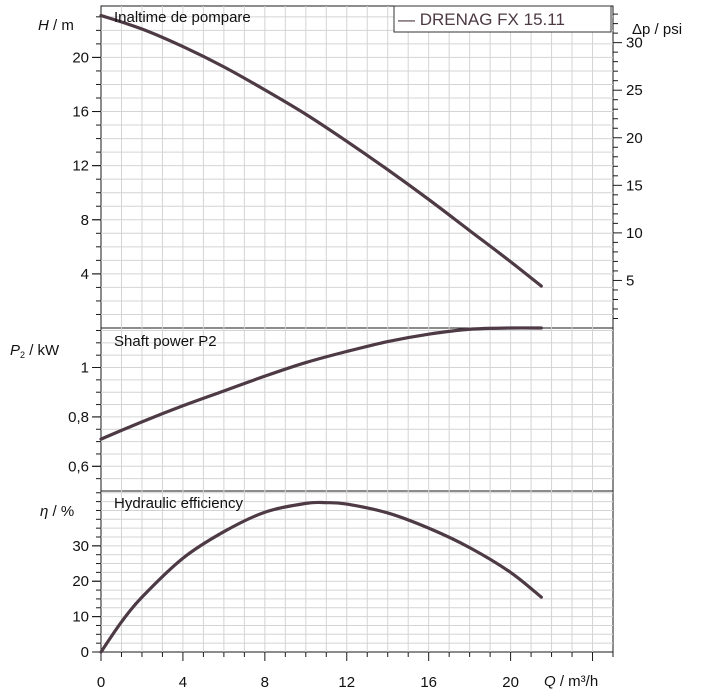  Describe the element at coordinates (85, 652) in the screenshot. I see `y-tick-label: 0` at that location.